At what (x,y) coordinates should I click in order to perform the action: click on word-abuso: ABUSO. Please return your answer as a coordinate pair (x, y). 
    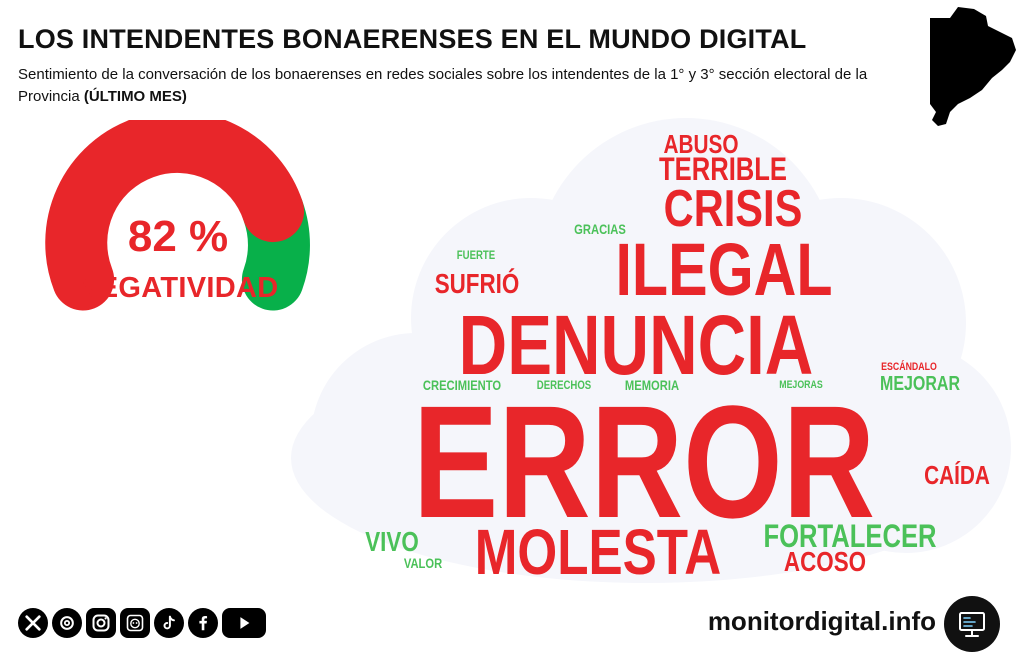
    Looking at the image, I should click on (701, 144).